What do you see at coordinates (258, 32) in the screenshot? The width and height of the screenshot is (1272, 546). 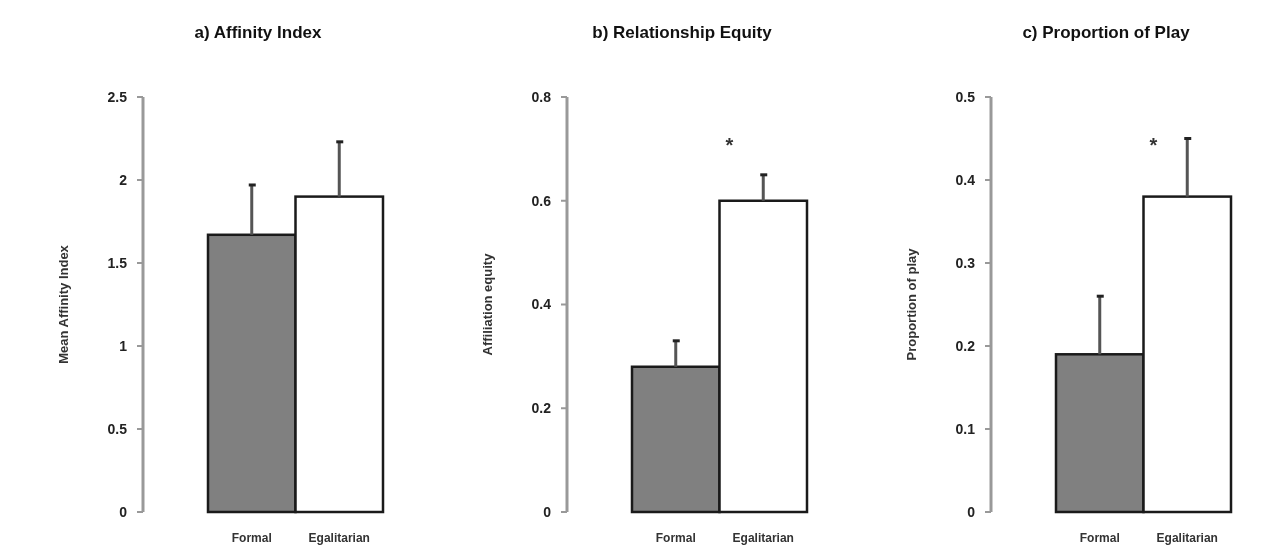 I see `chart-title: a) Affinity Index` at bounding box center [258, 32].